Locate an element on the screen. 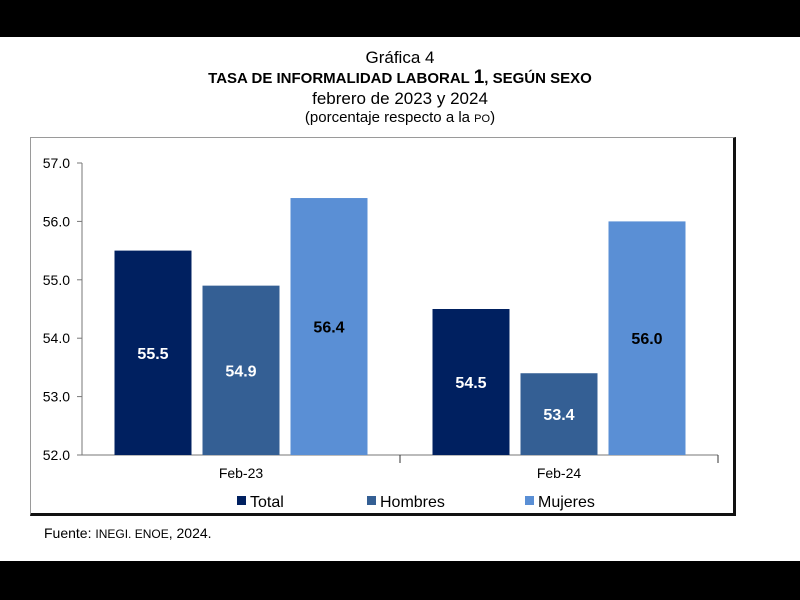  y-tick-label: 55.0 is located at coordinates (56, 280).